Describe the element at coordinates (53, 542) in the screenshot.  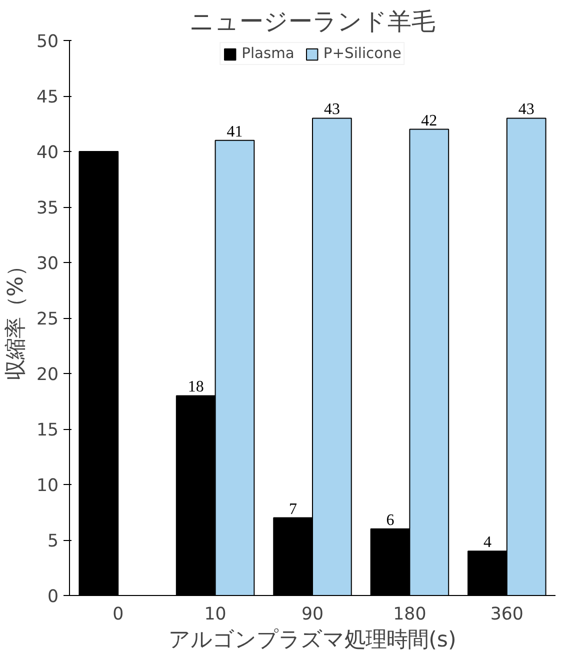
I see `y-tick-label: 5` at that location.